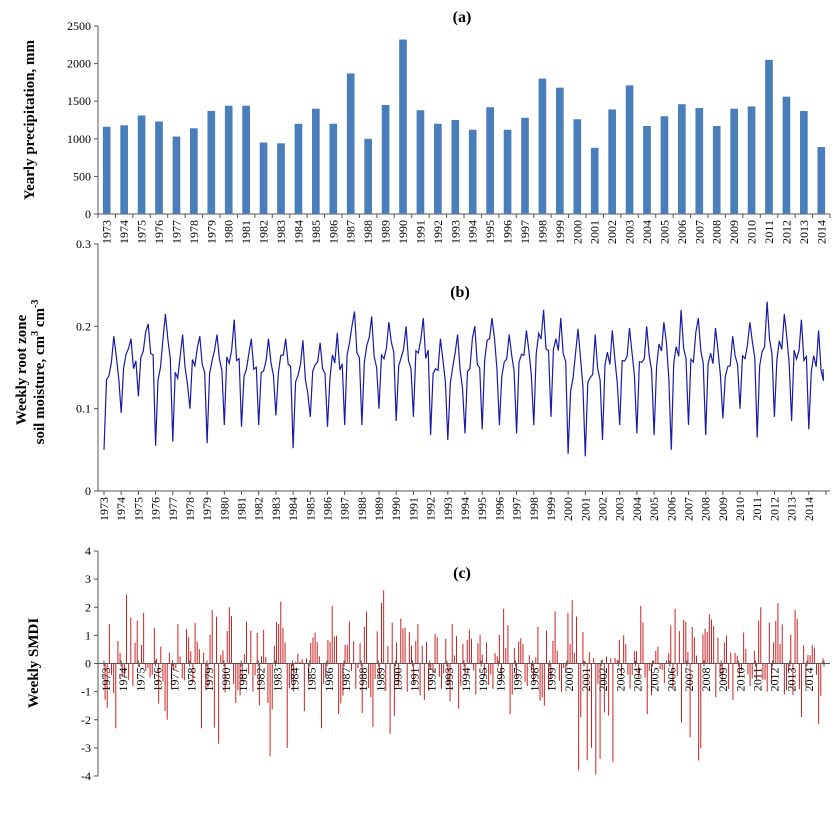 The height and width of the screenshot is (826, 839). I want to click on x-tick-label: 1996, so click(499, 509).